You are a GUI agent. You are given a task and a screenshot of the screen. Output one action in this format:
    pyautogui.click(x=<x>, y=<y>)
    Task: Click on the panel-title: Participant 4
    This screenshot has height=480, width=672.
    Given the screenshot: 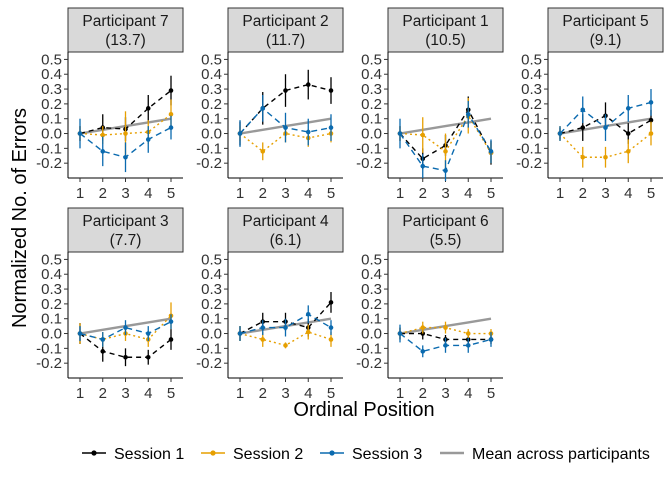 What is the action you would take?
    pyautogui.click(x=285, y=221)
    